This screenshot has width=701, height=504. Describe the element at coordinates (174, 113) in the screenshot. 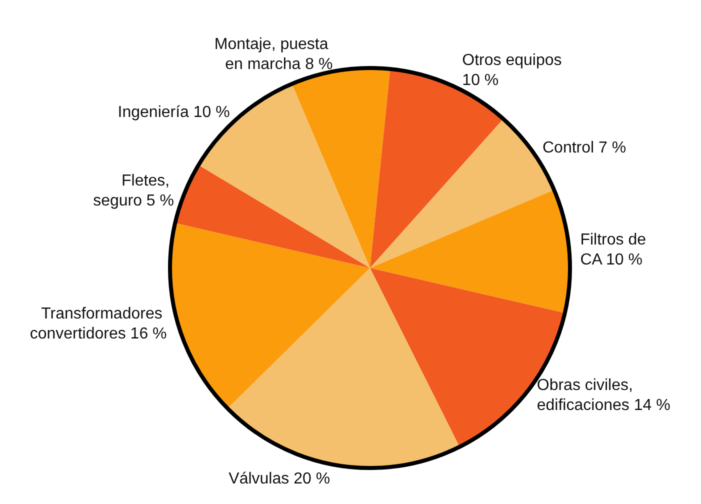

I see `slice-label: Ingeniería 10 %` at that location.